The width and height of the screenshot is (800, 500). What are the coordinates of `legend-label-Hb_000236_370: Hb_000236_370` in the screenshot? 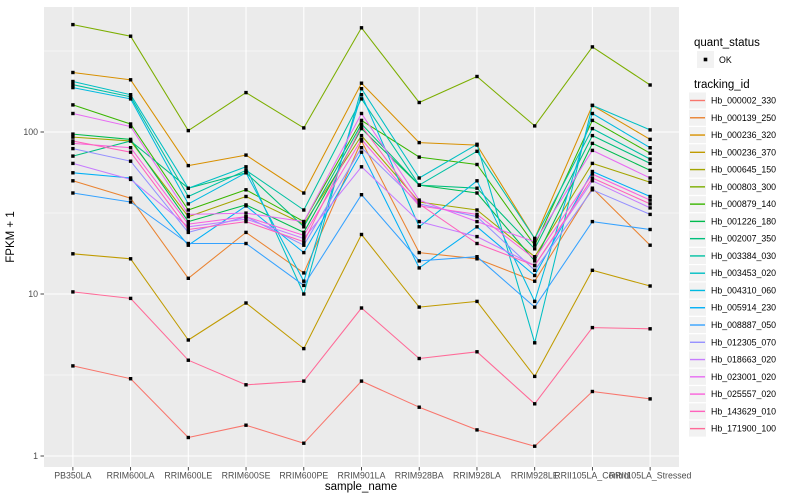 It's located at (743, 152).